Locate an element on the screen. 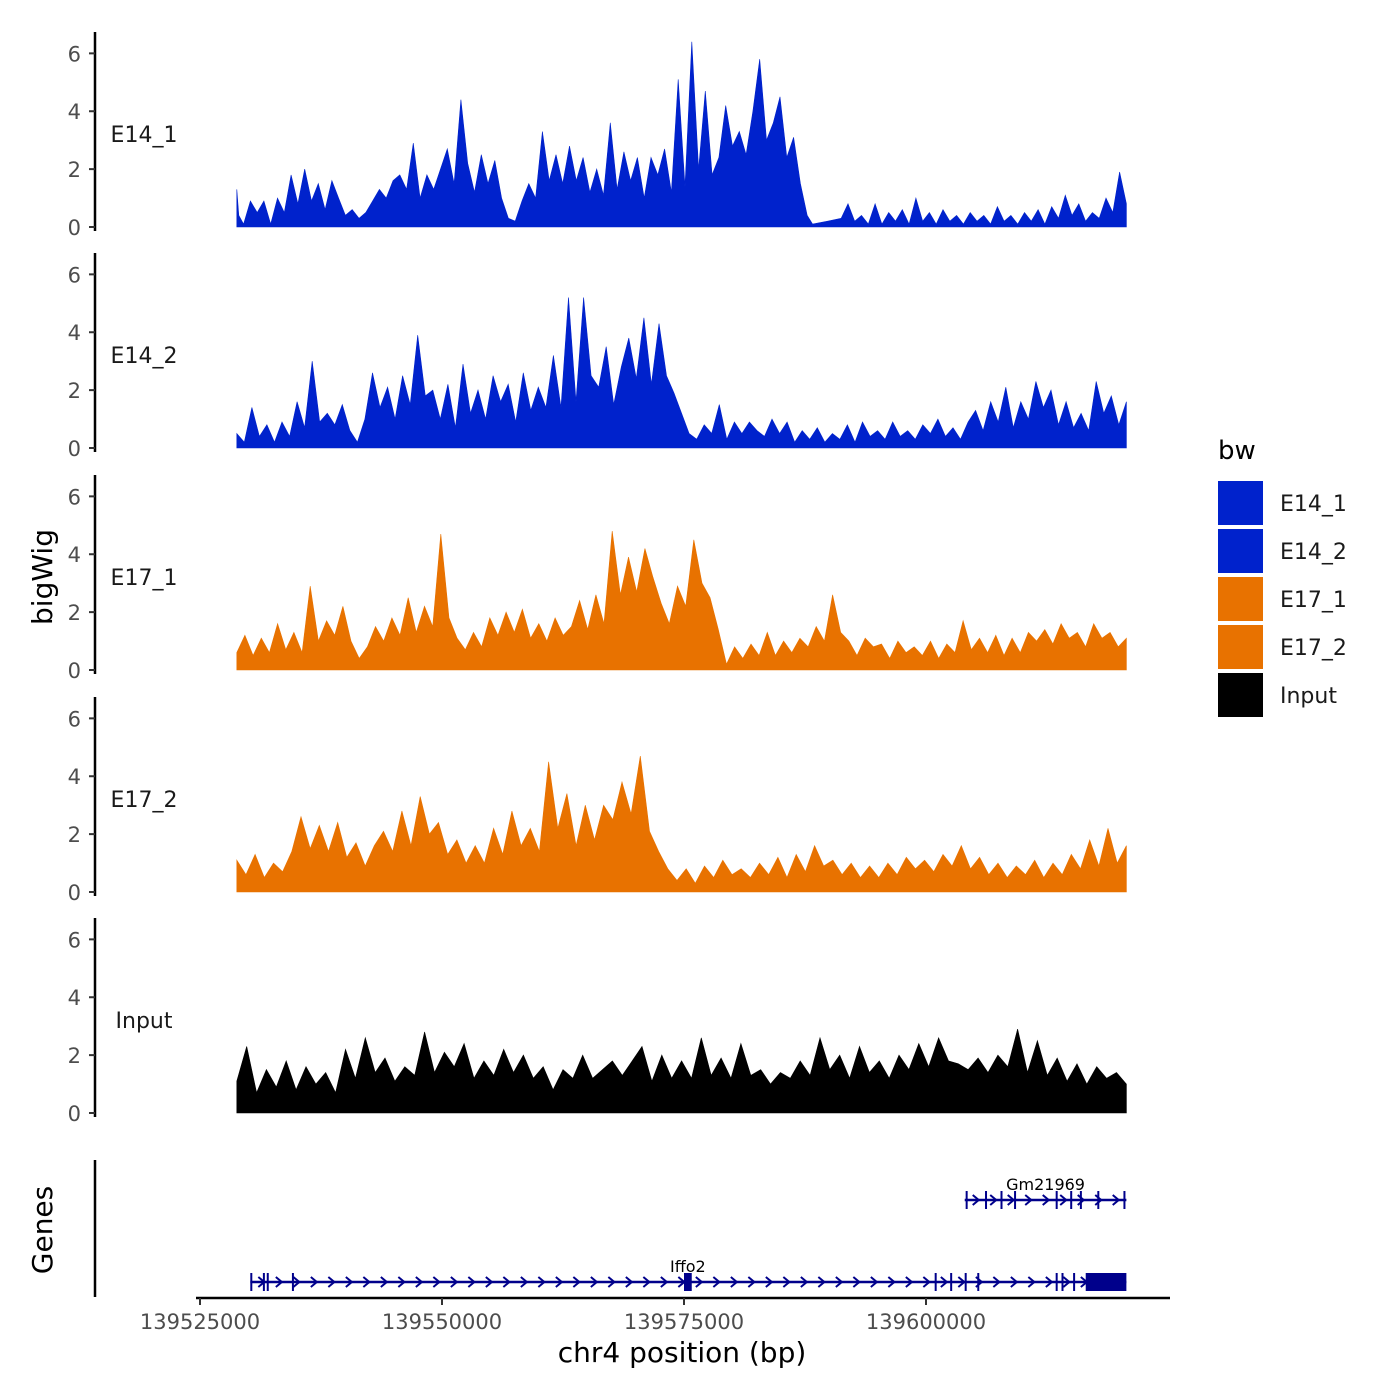  x-tick-label: 139600000 is located at coordinates (926, 1322).